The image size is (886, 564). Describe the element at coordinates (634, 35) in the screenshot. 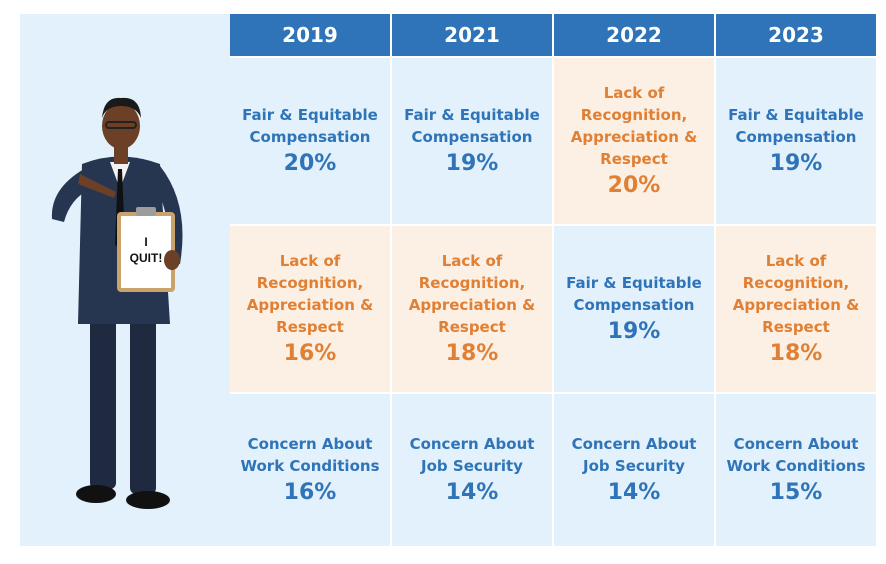

I see `column-header-2022: 2022` at that location.